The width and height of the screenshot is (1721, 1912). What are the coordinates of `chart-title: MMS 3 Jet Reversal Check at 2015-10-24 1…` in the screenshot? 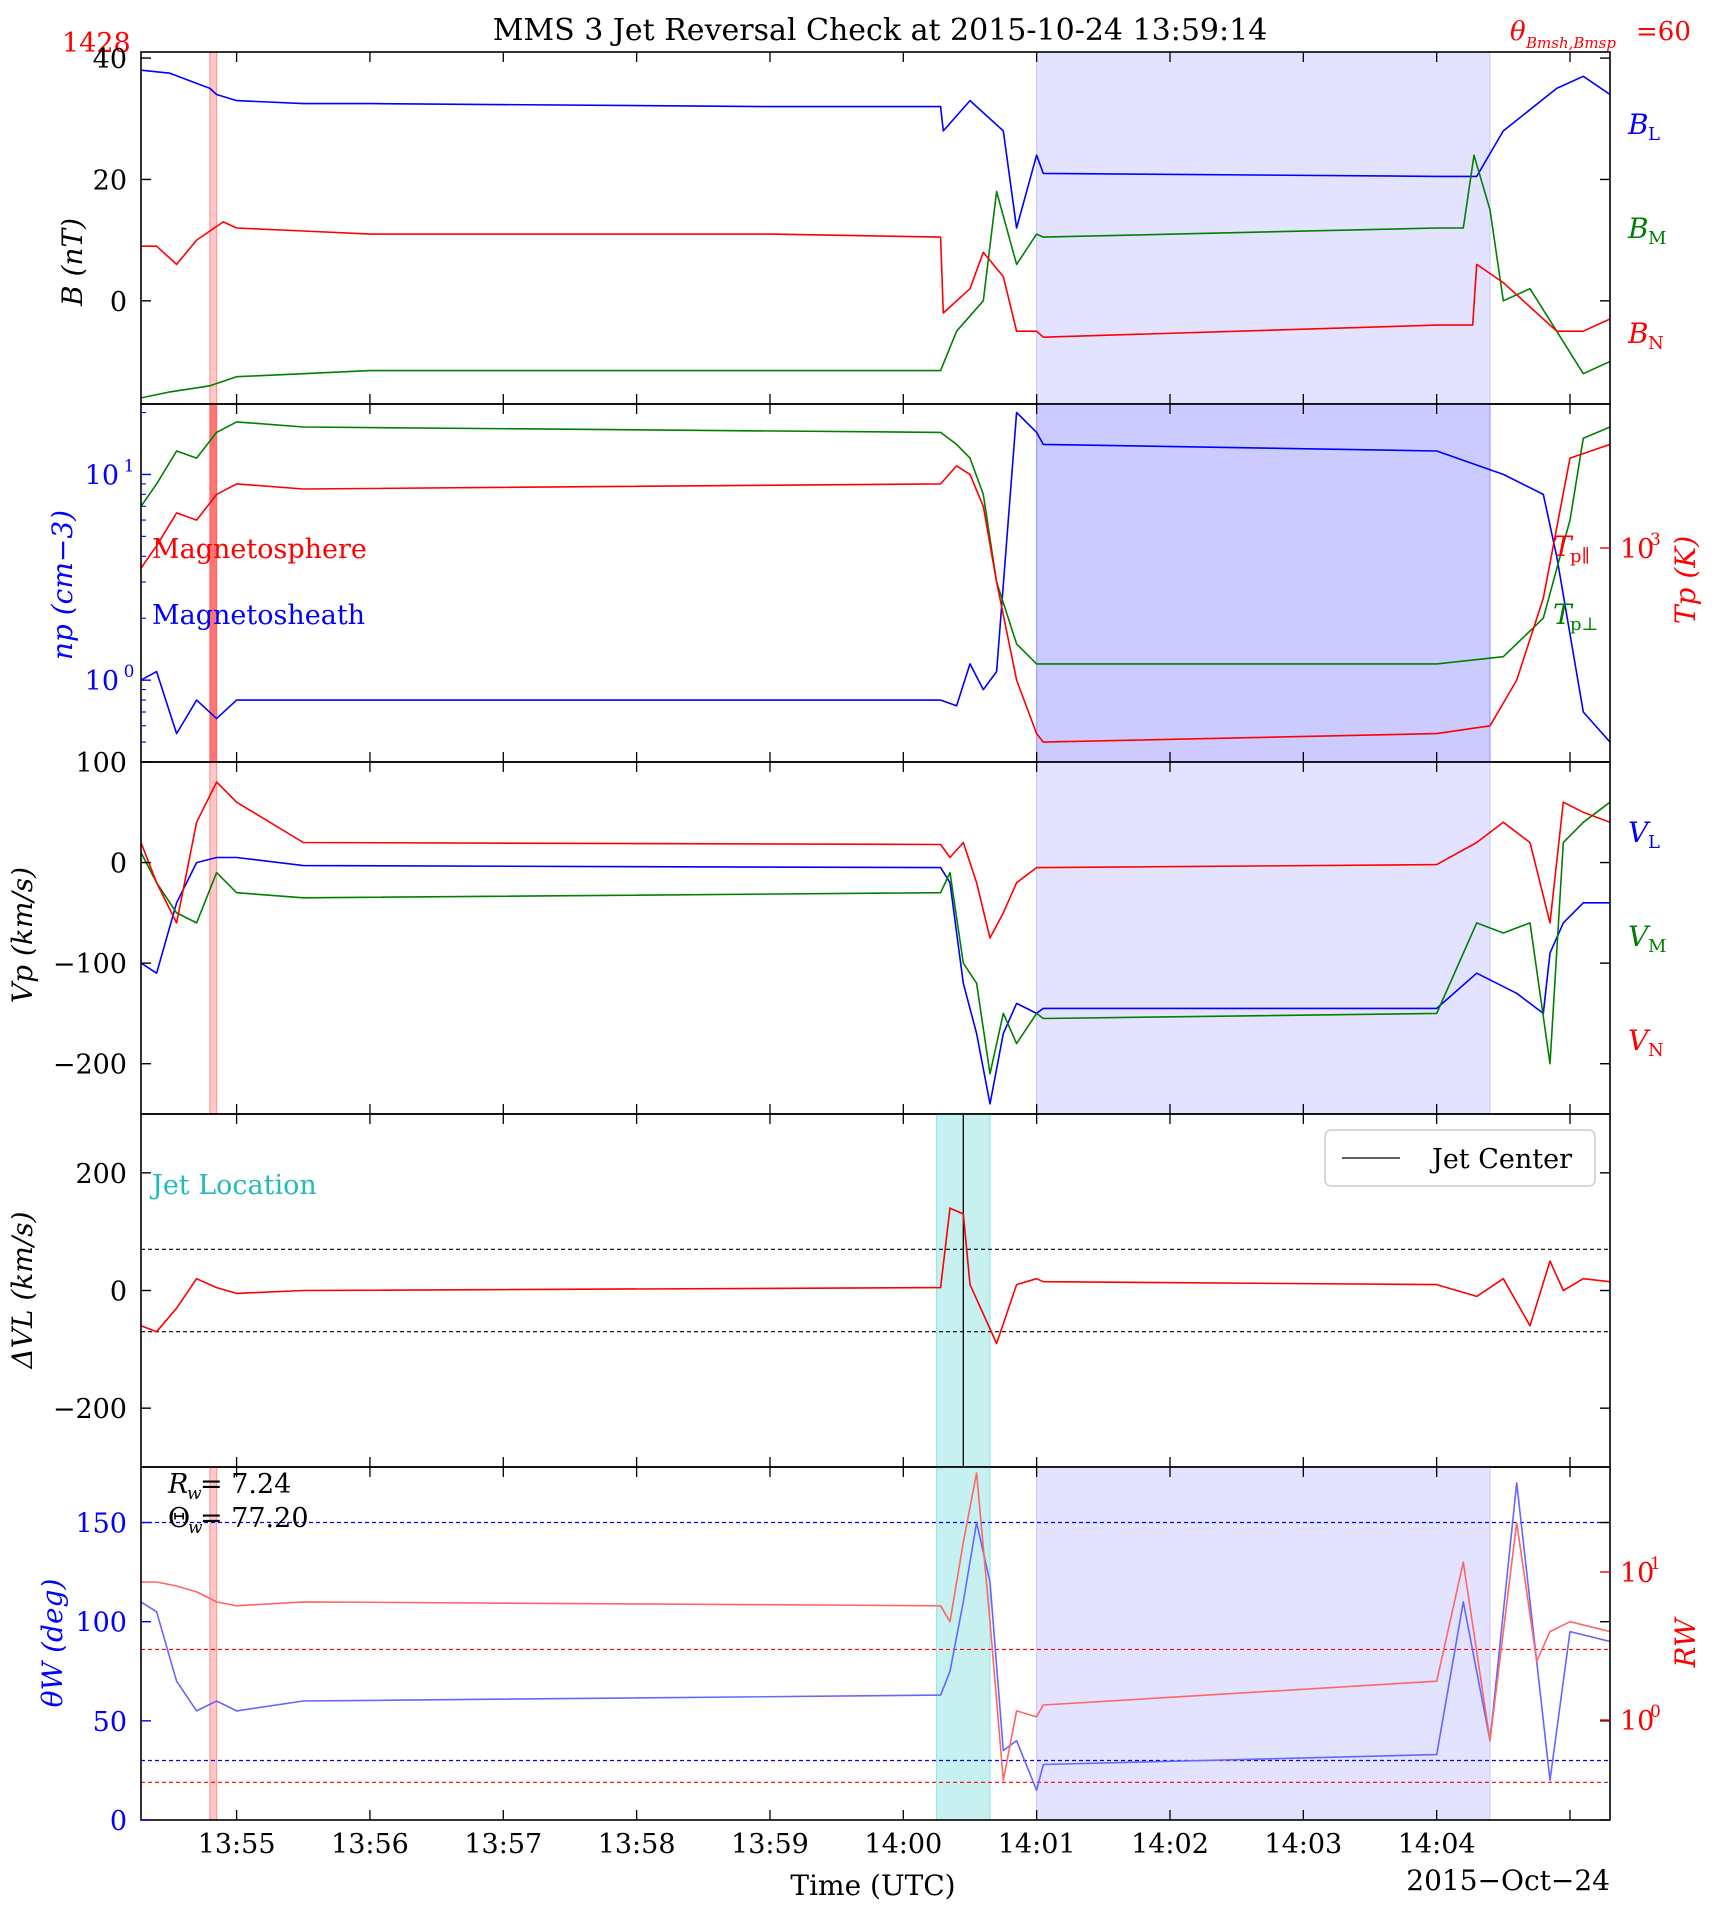 It's located at (880, 30).